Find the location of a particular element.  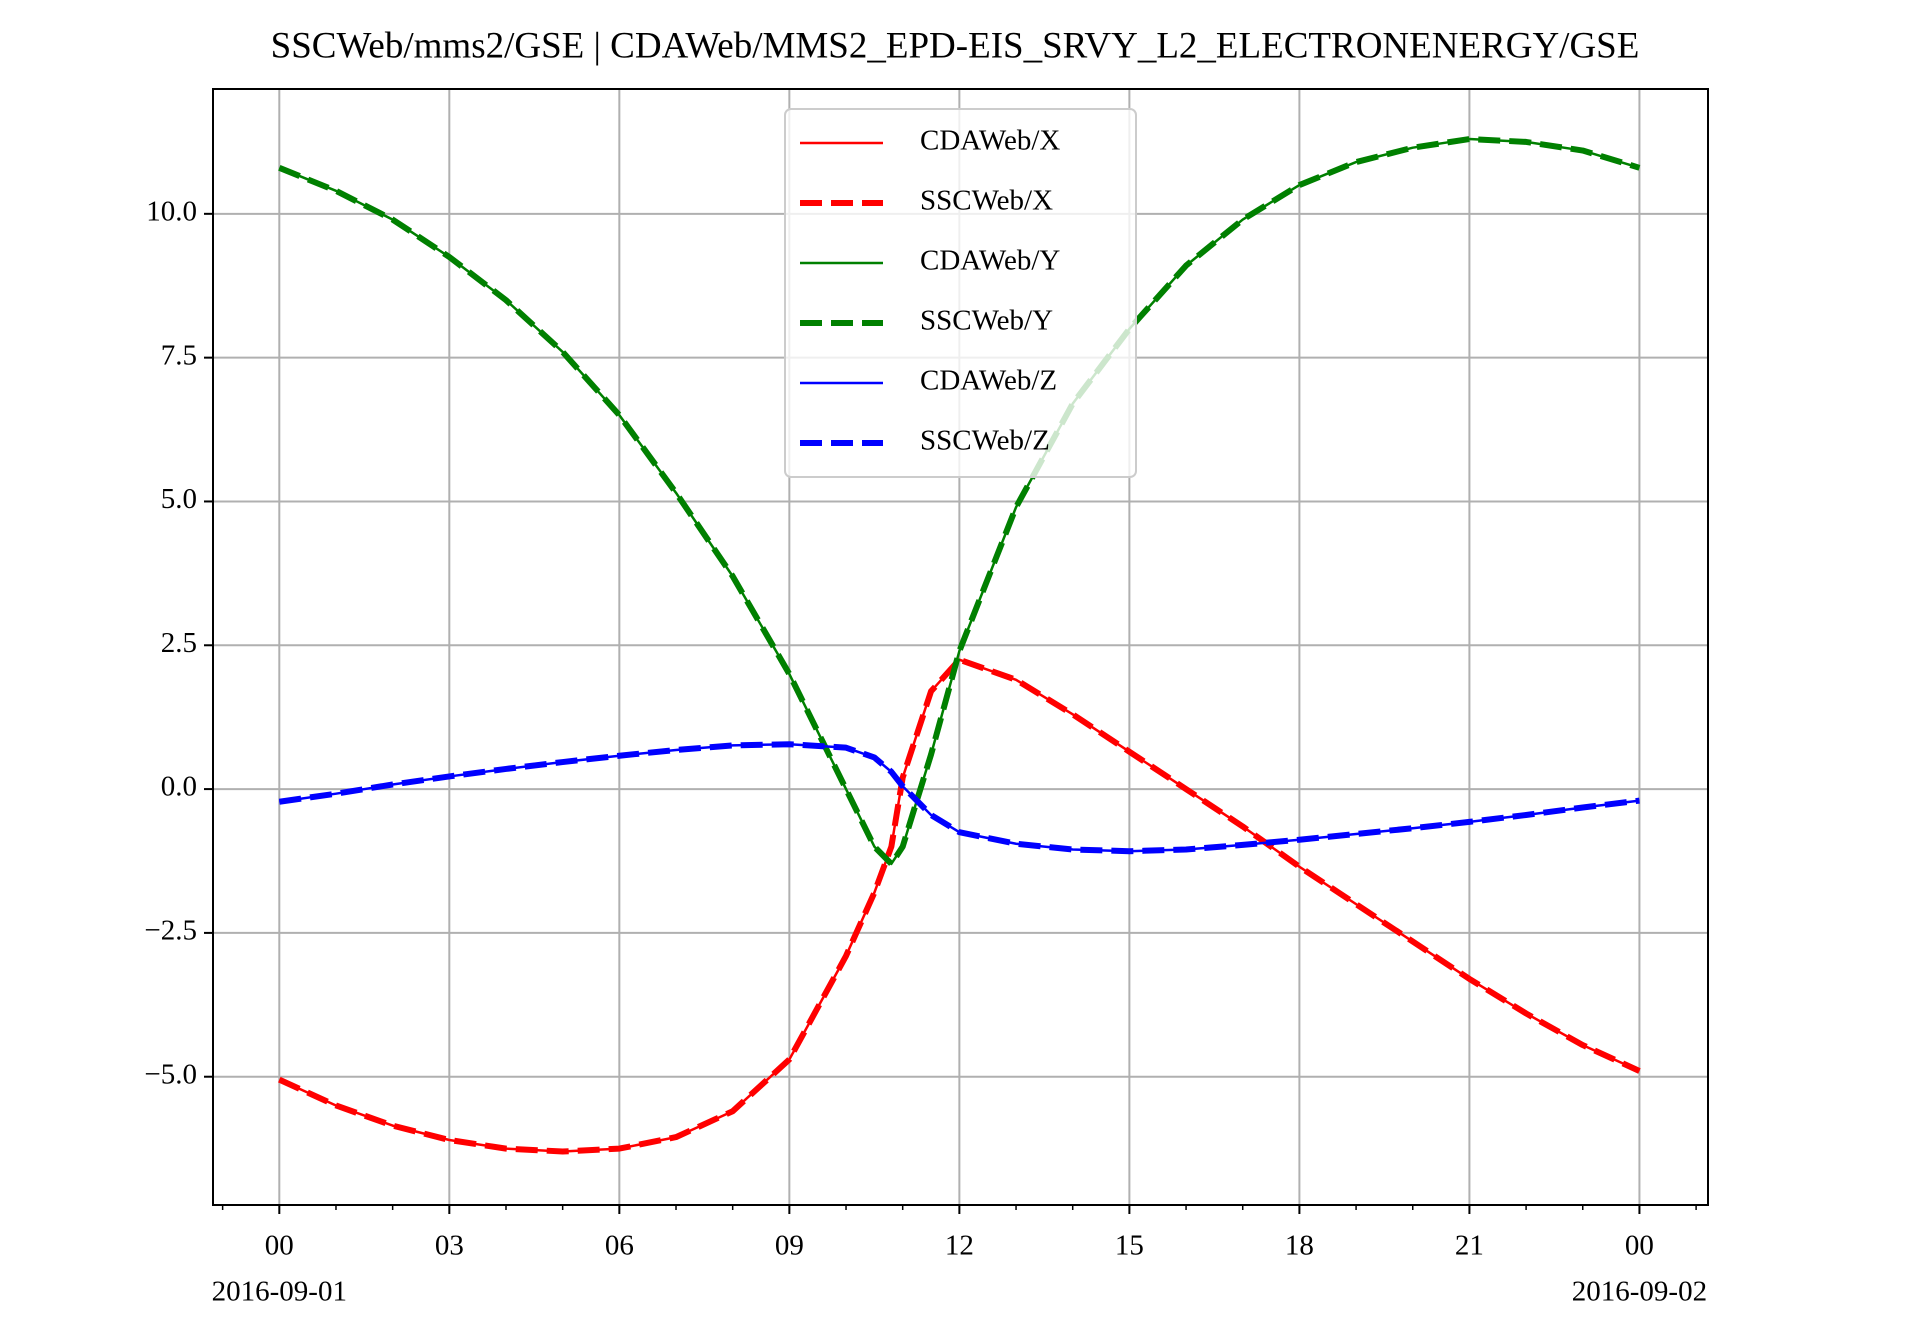

x-tick-label: 03 is located at coordinates (449, 1246).